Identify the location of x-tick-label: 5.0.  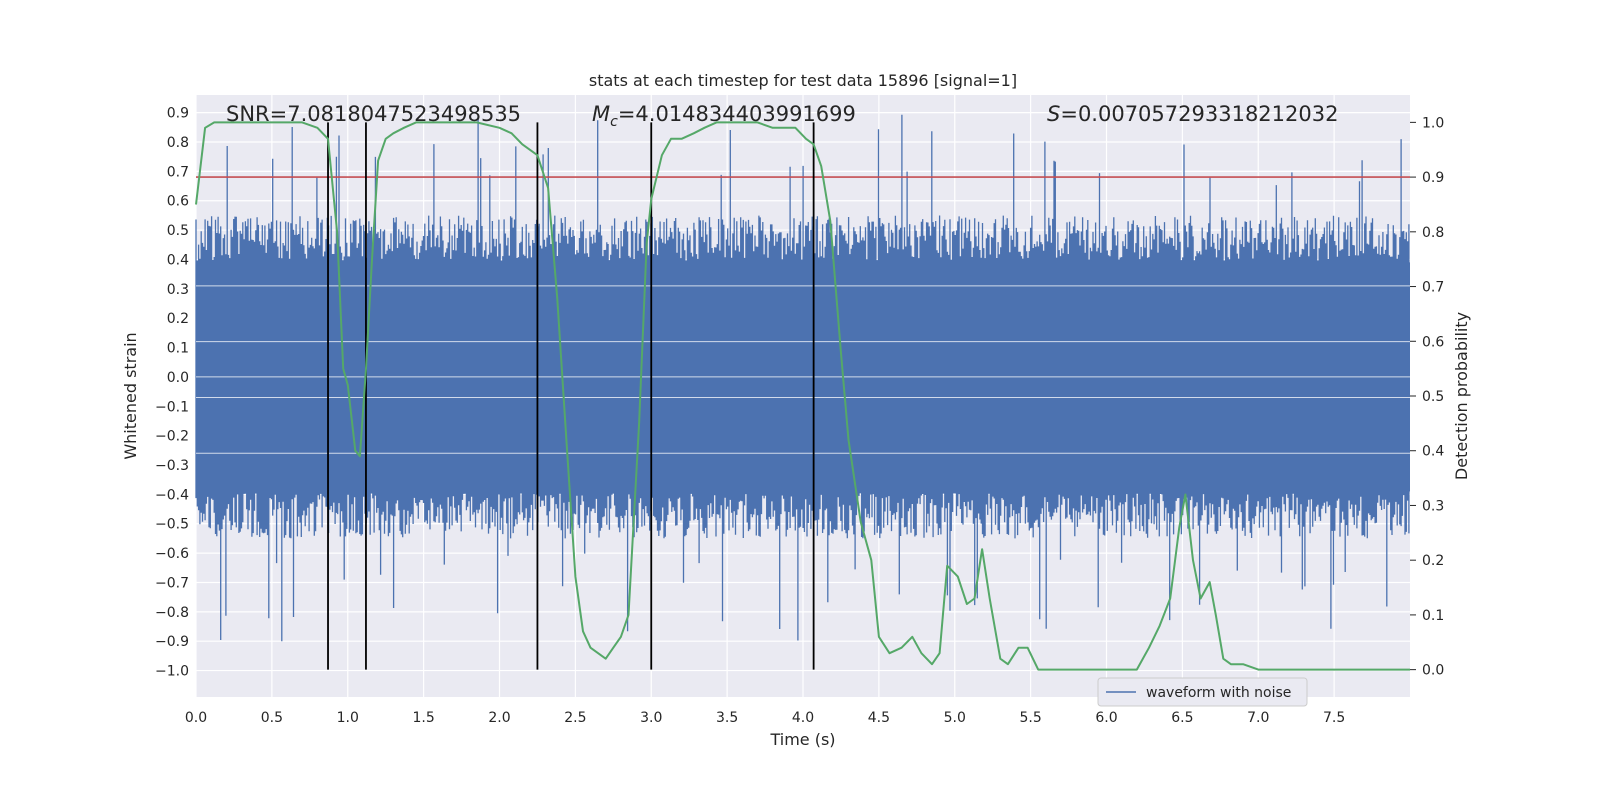
(955, 718).